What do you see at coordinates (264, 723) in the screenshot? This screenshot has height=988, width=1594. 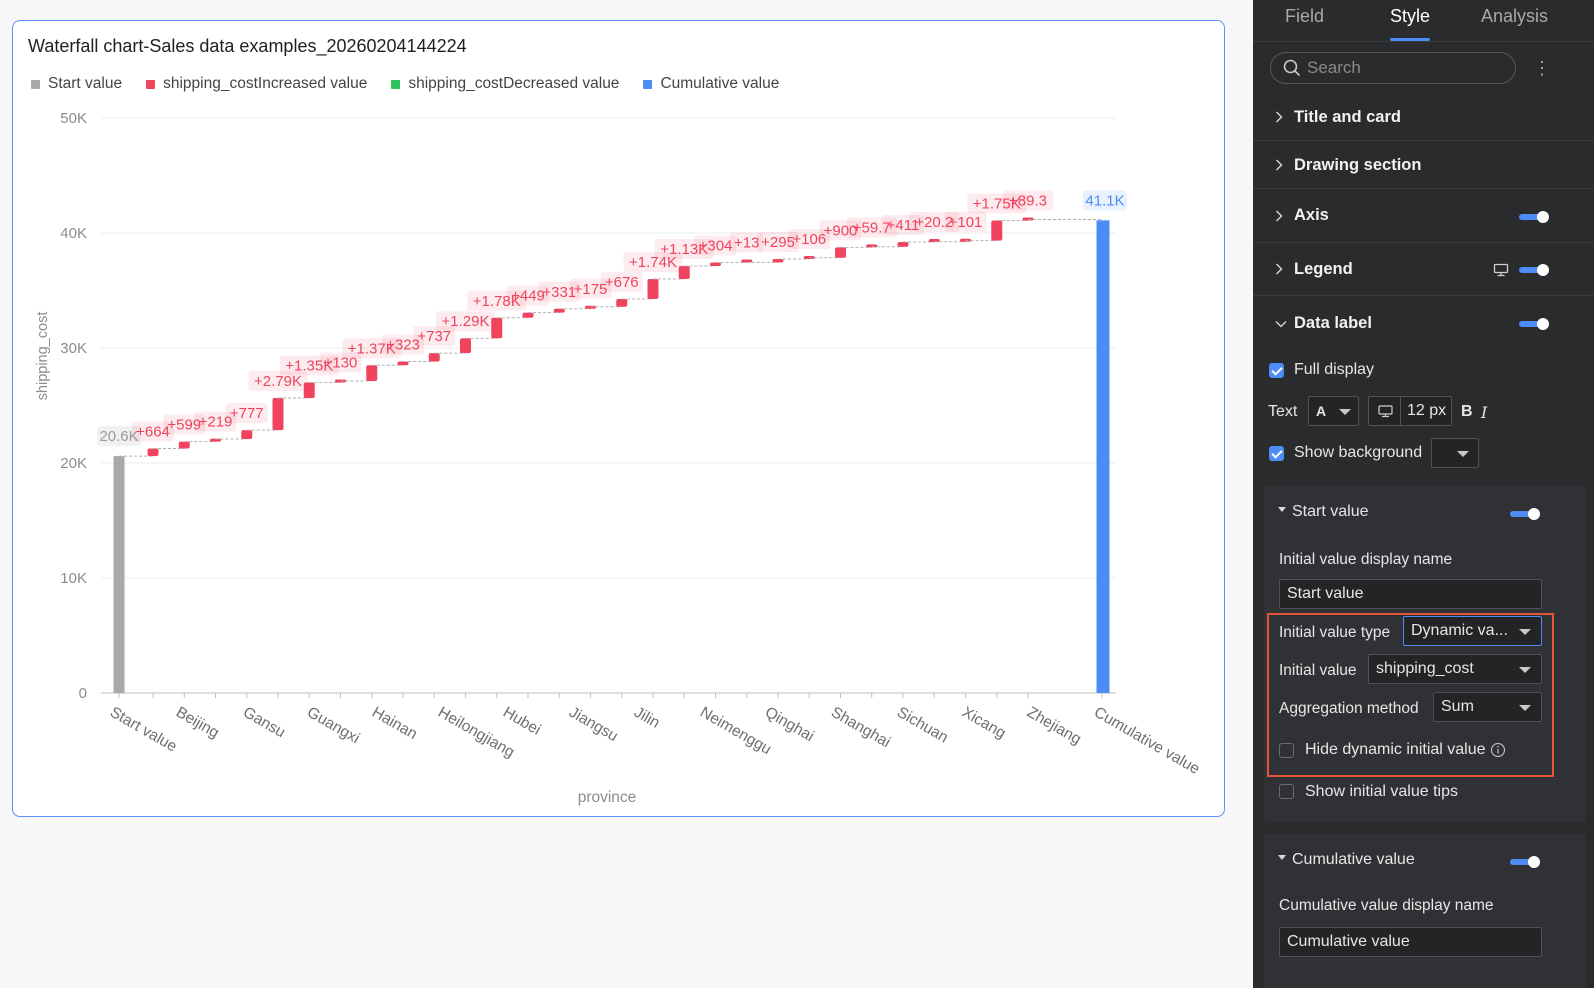 I see `x-tick-label: Gansu` at bounding box center [264, 723].